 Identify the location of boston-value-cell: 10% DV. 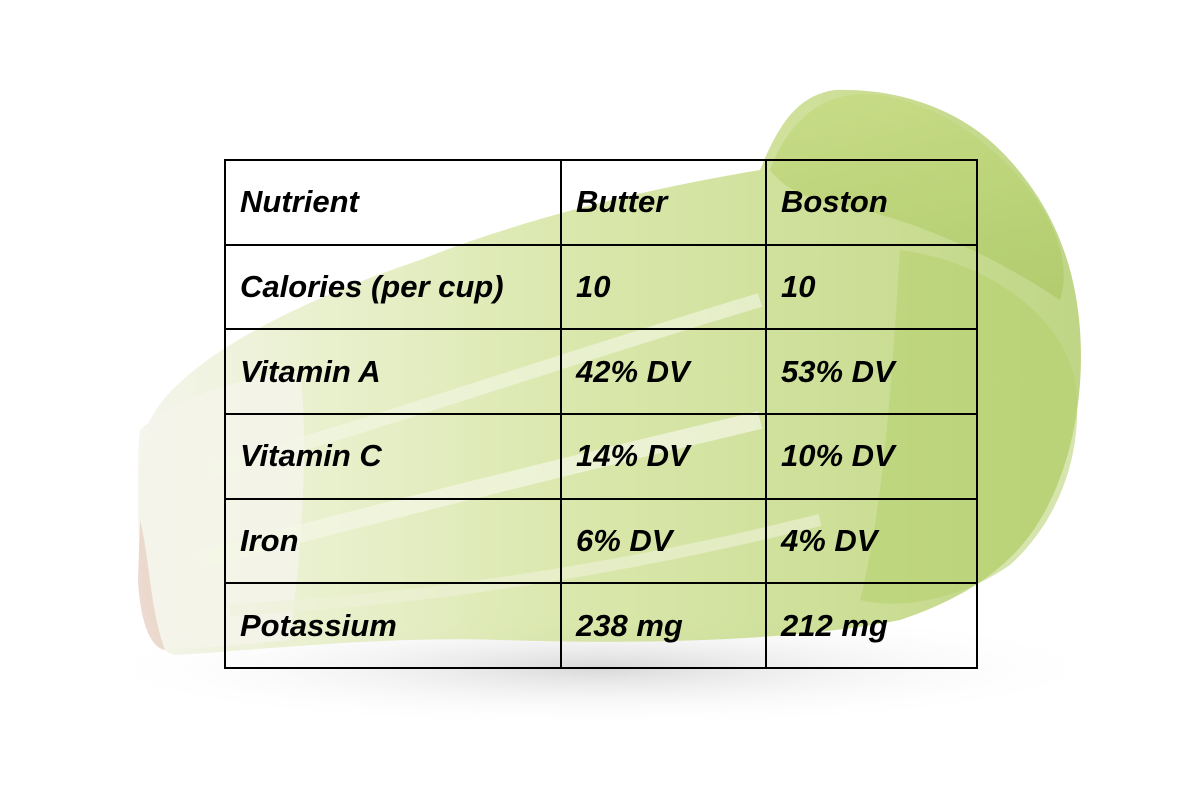
(871, 456).